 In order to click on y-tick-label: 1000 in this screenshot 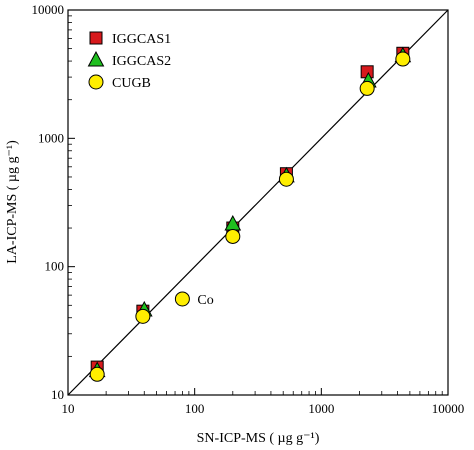, I will do `click(51, 137)`.